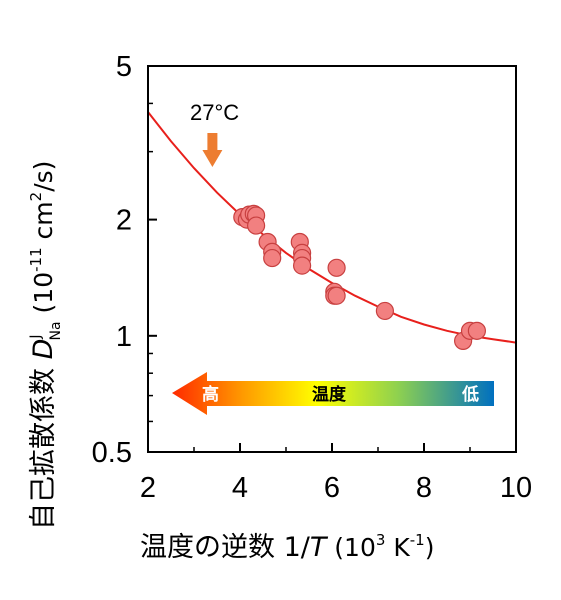 The width and height of the screenshot is (561, 600). I want to click on x-tick-label: 2, so click(148, 488).